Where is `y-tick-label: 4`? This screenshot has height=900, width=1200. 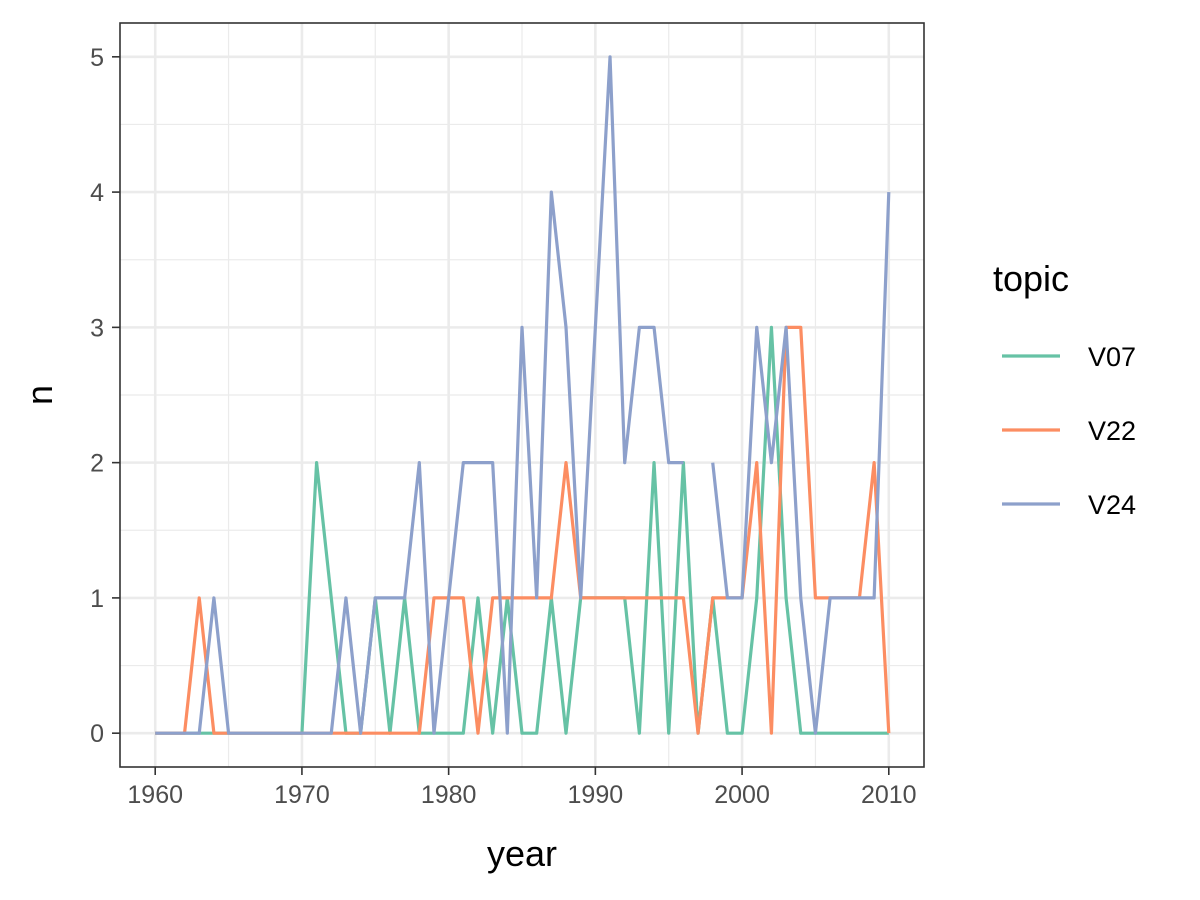 y-tick-label: 4 is located at coordinates (97, 193).